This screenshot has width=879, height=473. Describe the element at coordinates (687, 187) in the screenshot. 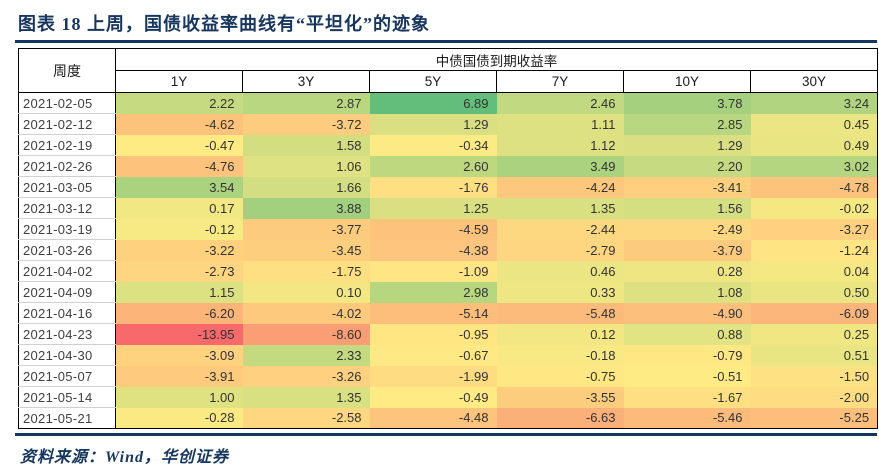

I see `heatmap-cell: -3.41` at that location.